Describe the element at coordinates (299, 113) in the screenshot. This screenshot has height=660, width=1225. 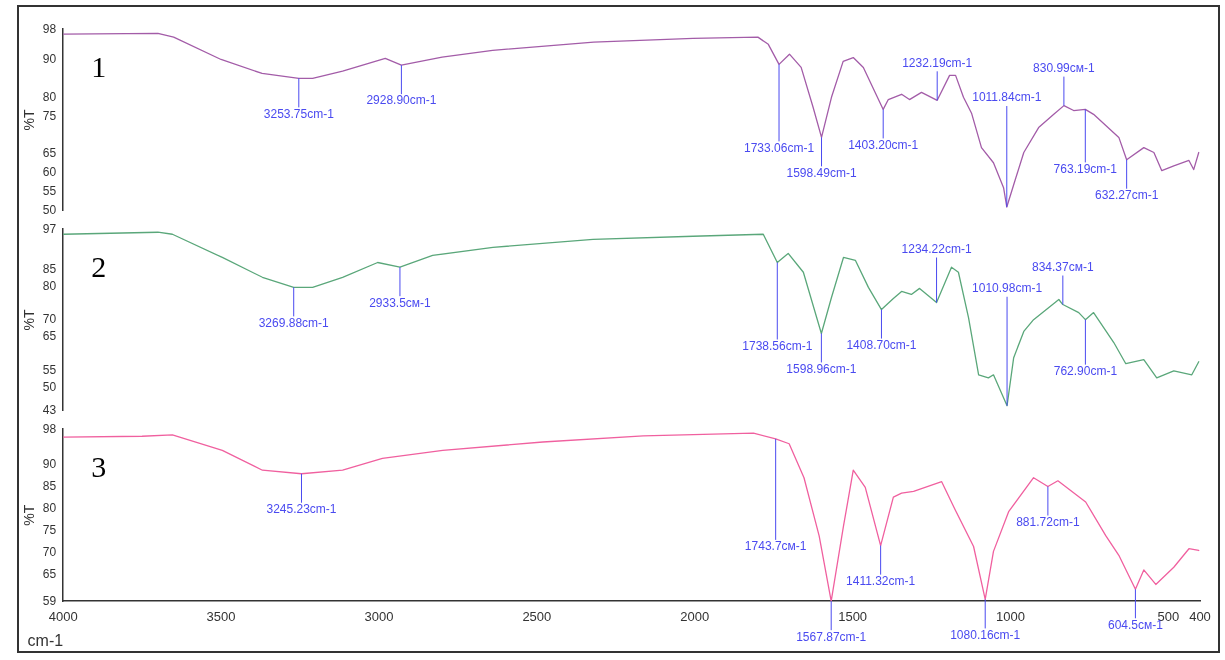
I see `annotation: 3253.75cm-1` at that location.